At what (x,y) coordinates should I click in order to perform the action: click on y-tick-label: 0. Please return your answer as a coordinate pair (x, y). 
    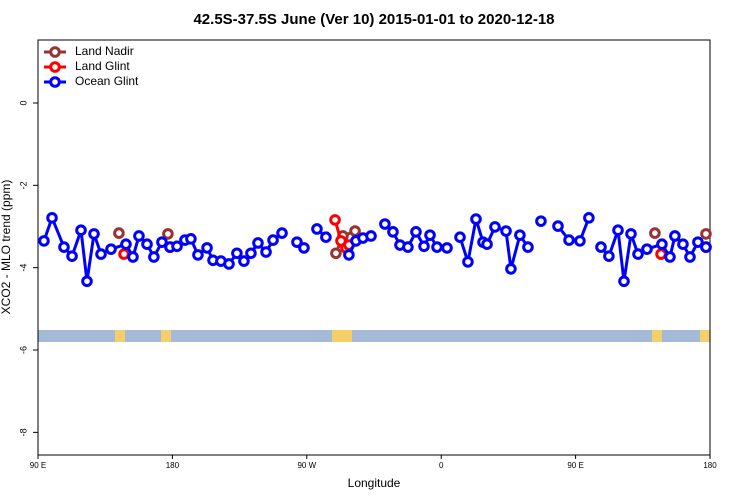
    Looking at the image, I should click on (23, 102).